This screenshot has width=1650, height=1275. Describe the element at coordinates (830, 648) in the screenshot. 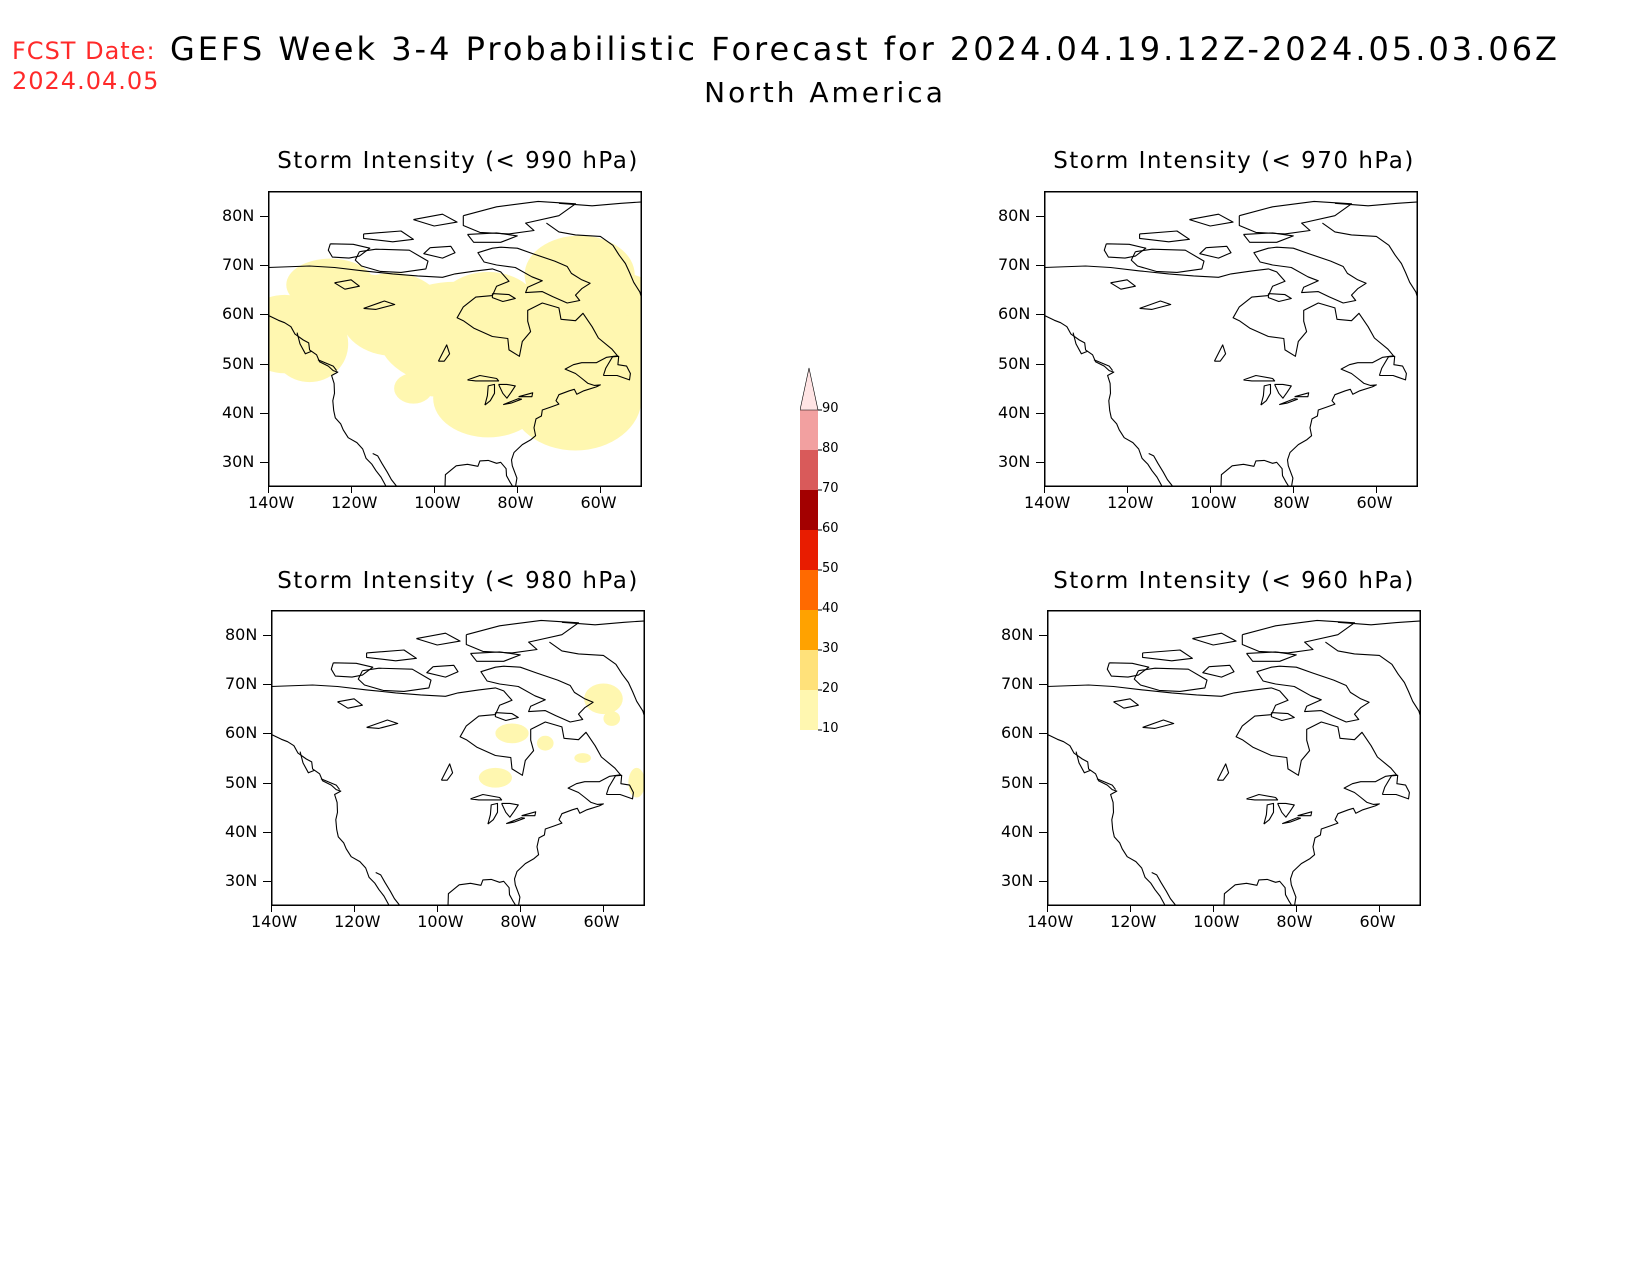

I see `colorbar-label: 30` at that location.